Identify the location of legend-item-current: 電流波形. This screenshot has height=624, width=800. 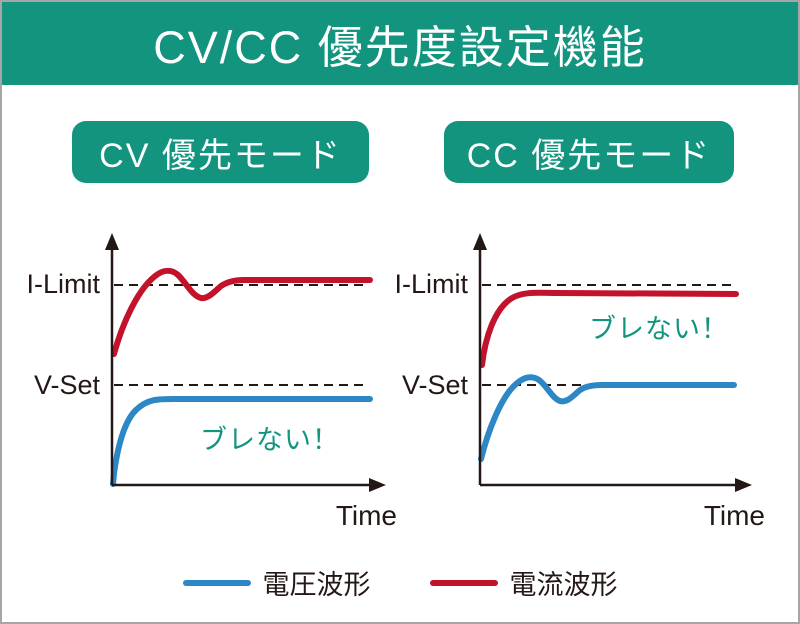
(523, 582).